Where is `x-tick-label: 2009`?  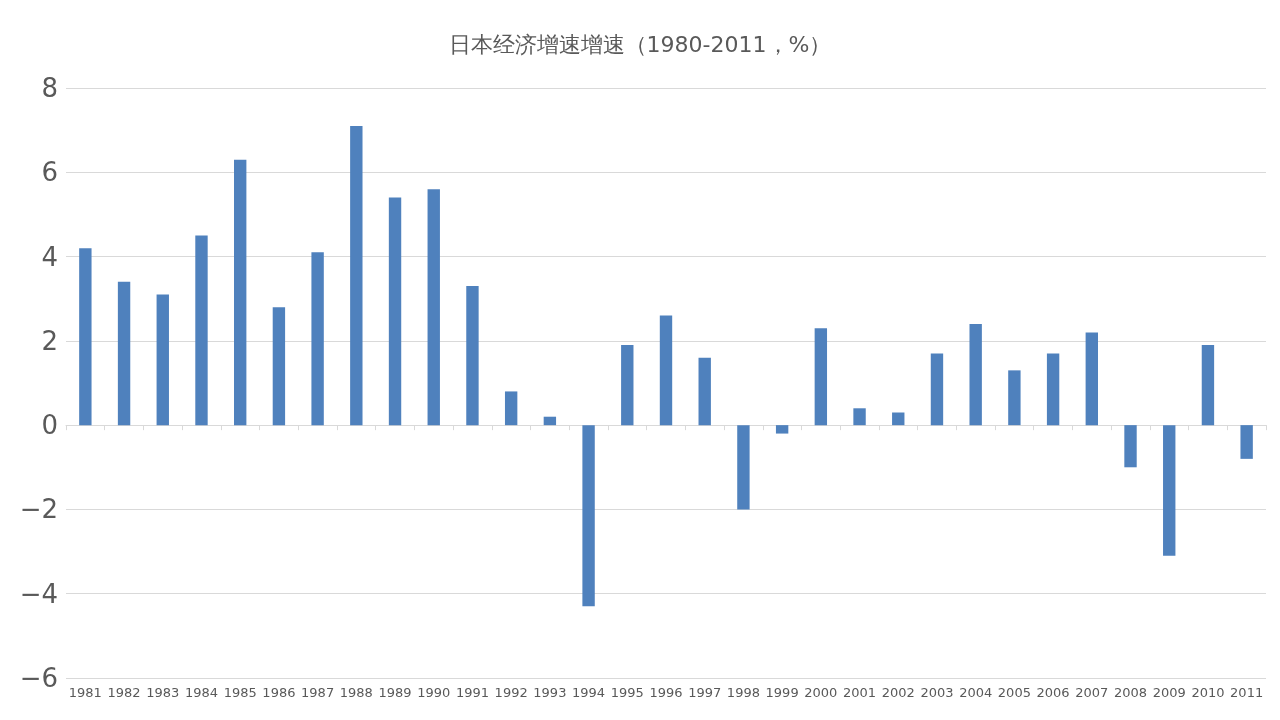 x-tick-label: 2009 is located at coordinates (1169, 692).